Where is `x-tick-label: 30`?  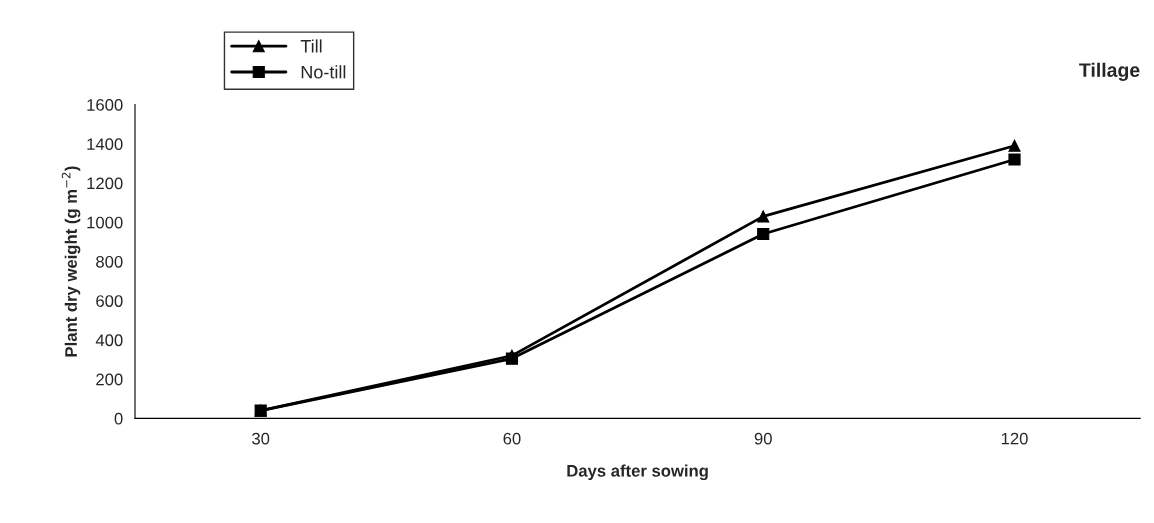 x-tick-label: 30 is located at coordinates (261, 438).